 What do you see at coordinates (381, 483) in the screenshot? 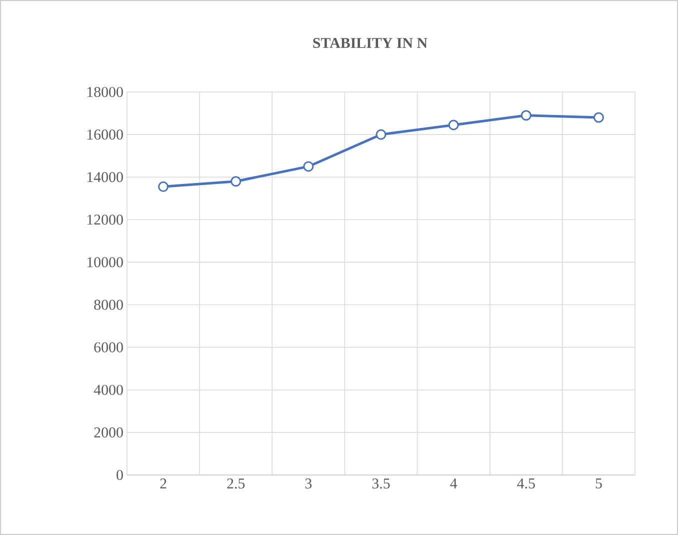
I see `x-tick-label: 3.5` at bounding box center [381, 483].